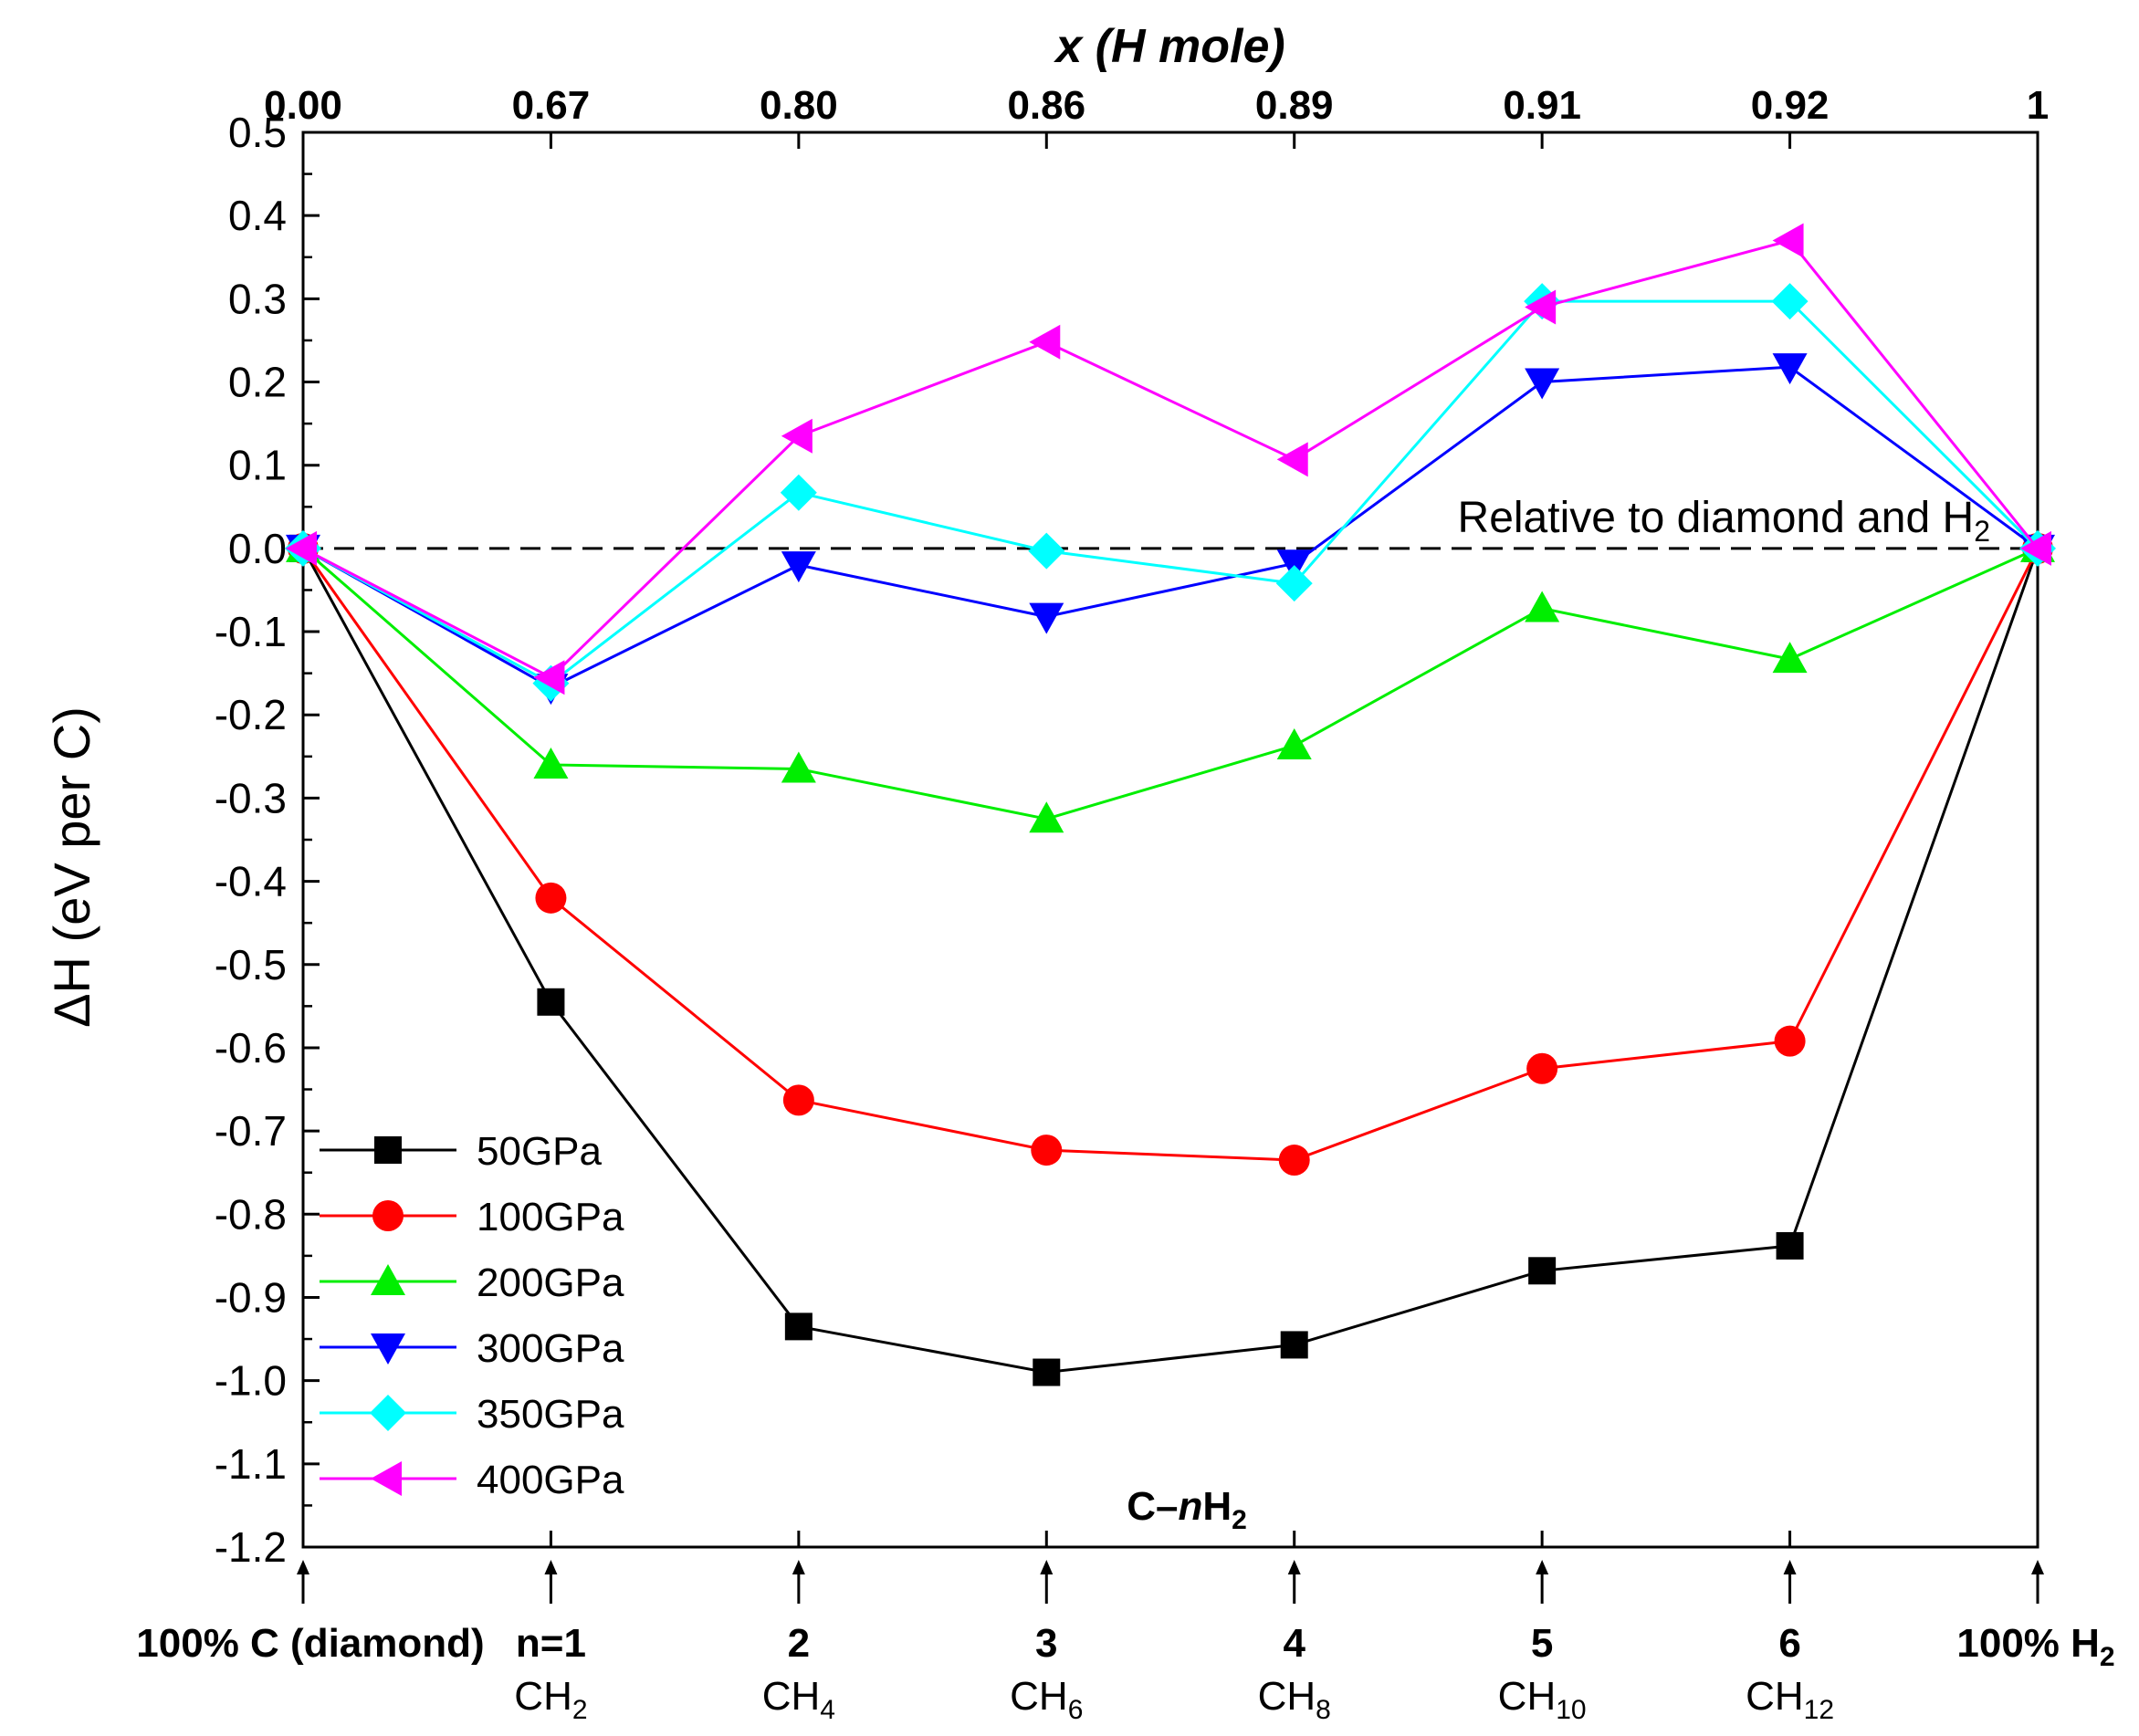 This screenshot has height=1736, width=2139. I want to click on bottom-formula-subscript: 8, so click(1324, 1710).